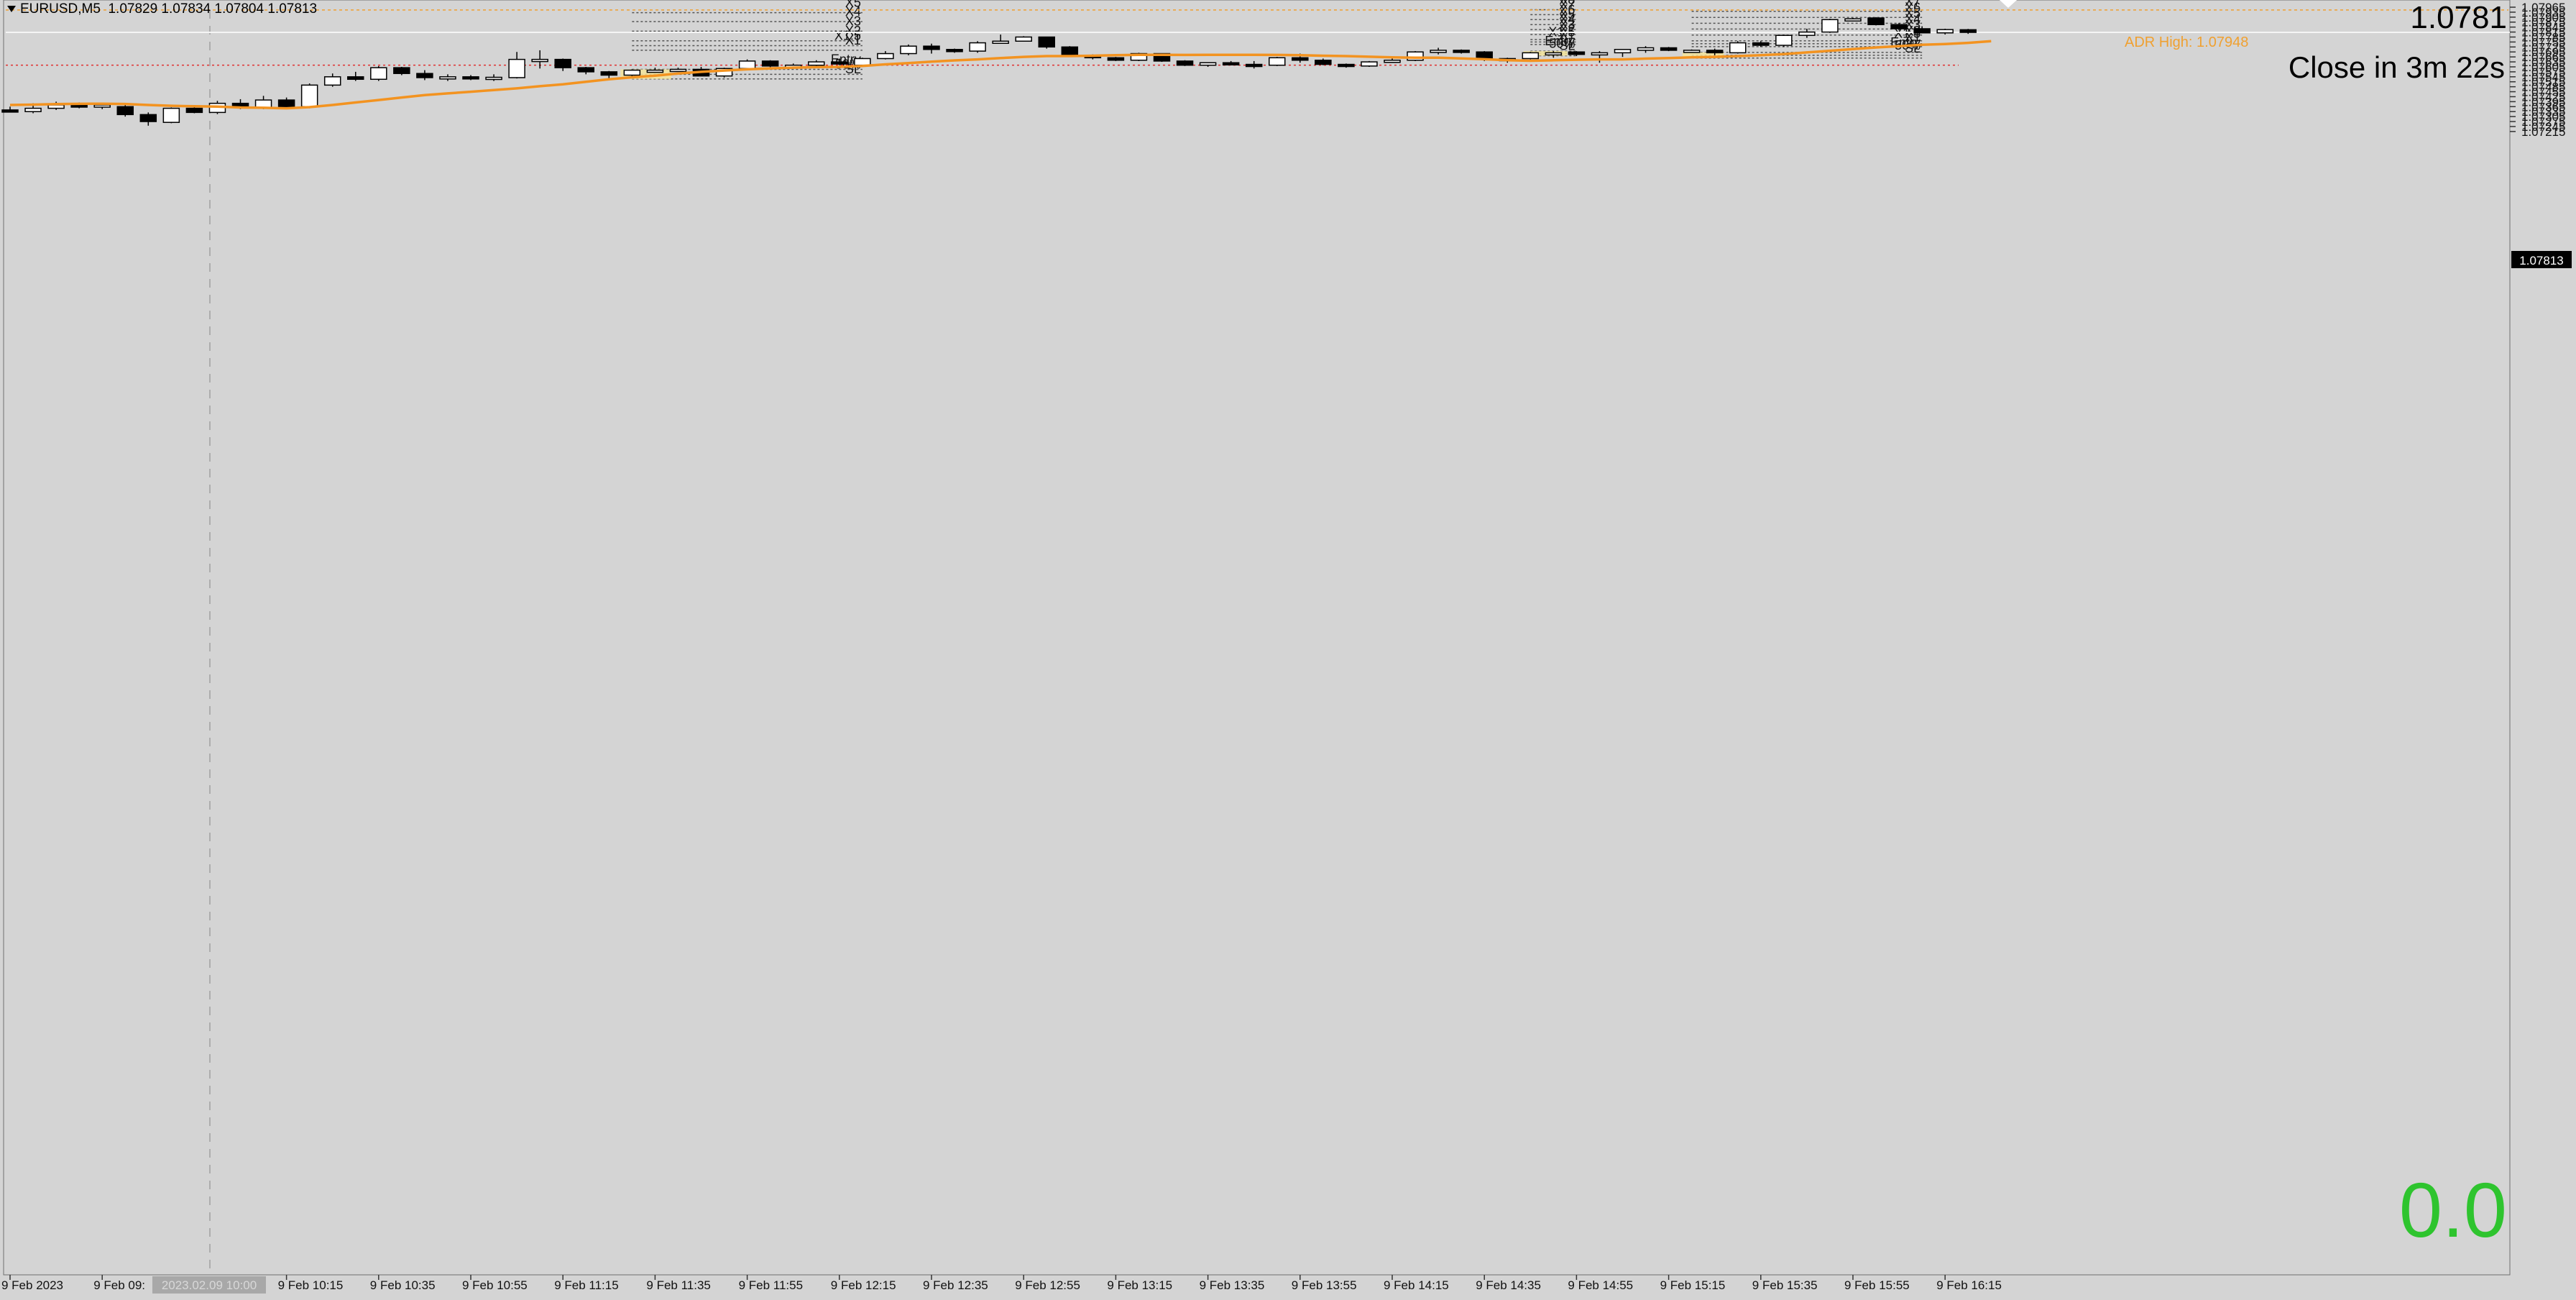 The image size is (2576, 1300). Describe the element at coordinates (1693, 1285) in the screenshot. I see `x-tick-label: 9 Feb 15:15` at that location.